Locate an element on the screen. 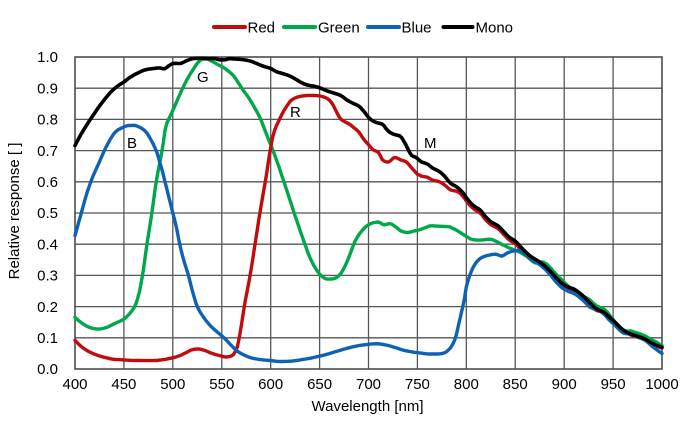 Image resolution: width=690 pixels, height=433 pixels. svg-text: 0.4 is located at coordinates (47, 244).